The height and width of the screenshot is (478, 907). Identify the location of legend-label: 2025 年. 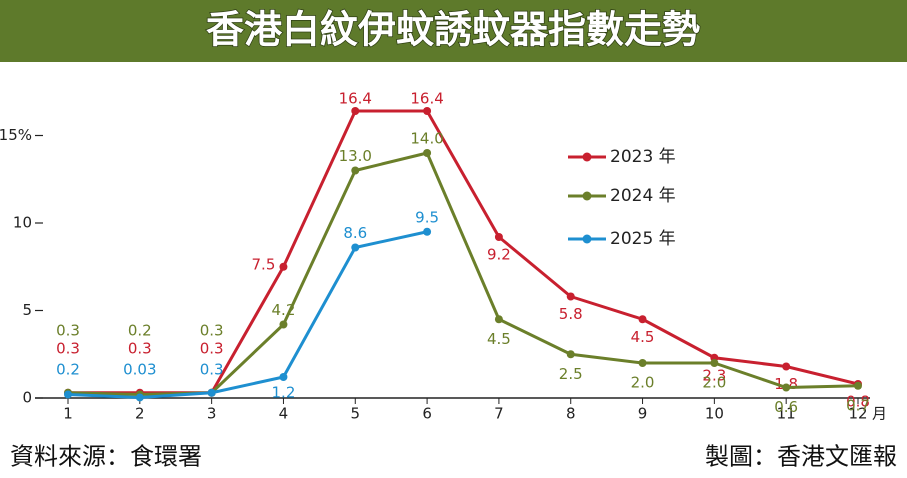
(643, 239).